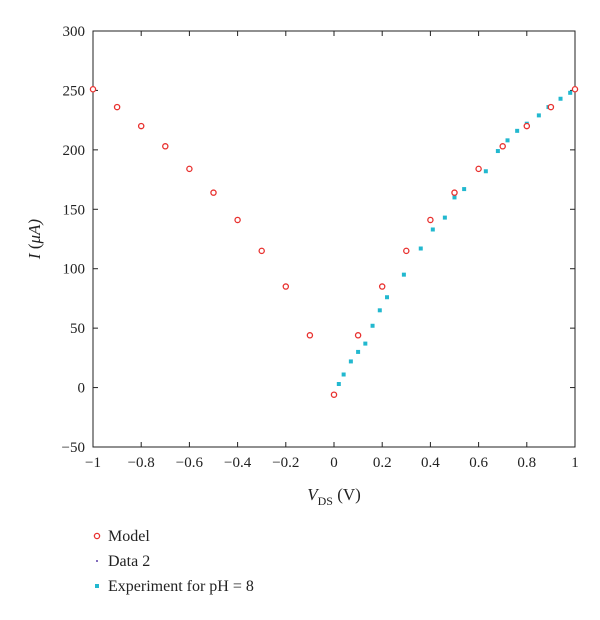 Image resolution: width=600 pixels, height=620 pixels. What do you see at coordinates (74, 270) in the screenshot?
I see `y-tick-label: 100` at bounding box center [74, 270].